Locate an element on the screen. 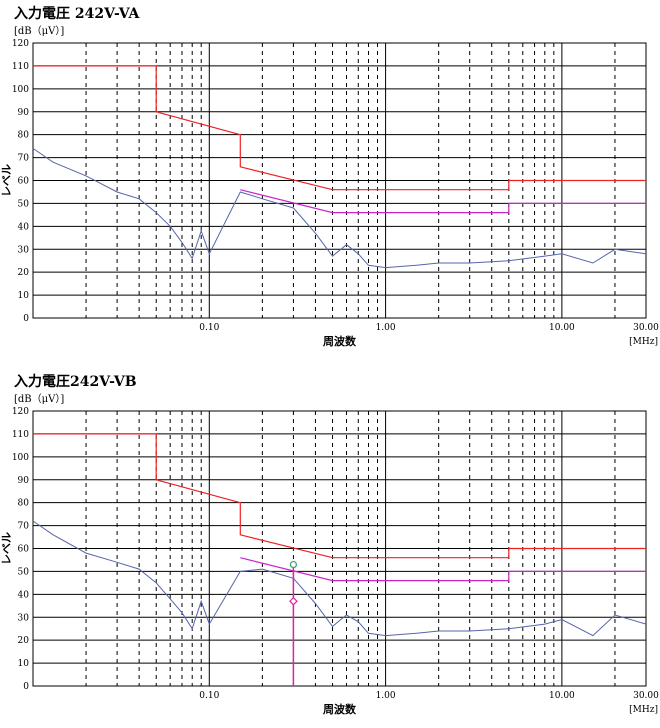  chart-title: 入力電圧242V-VB is located at coordinates (75, 382).